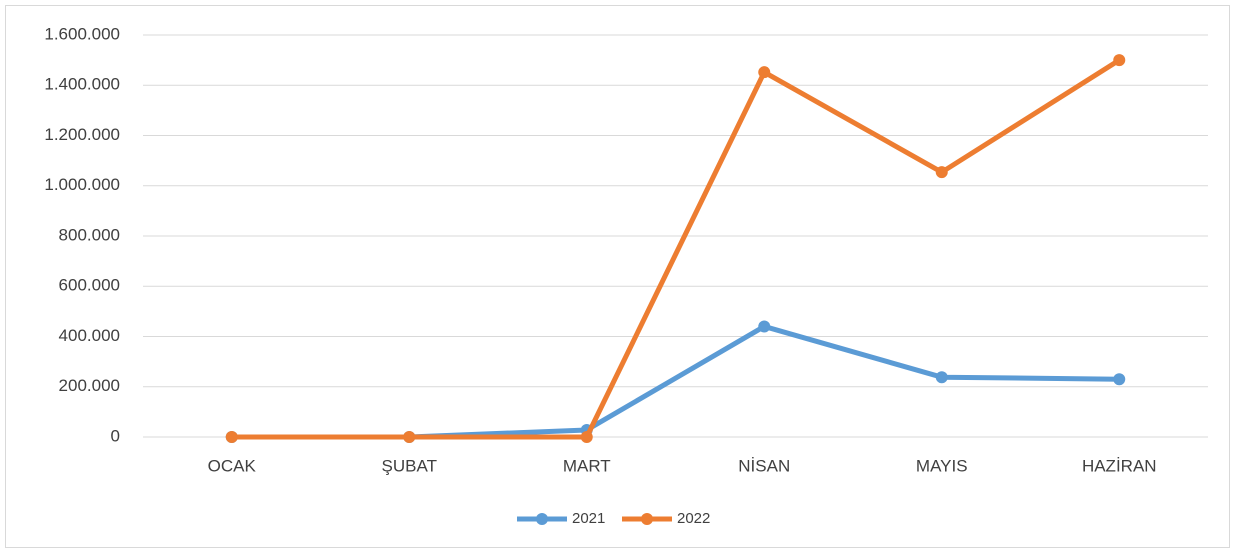  What do you see at coordinates (89, 335) in the screenshot?
I see `y-tick-label: 400.000` at bounding box center [89, 335].